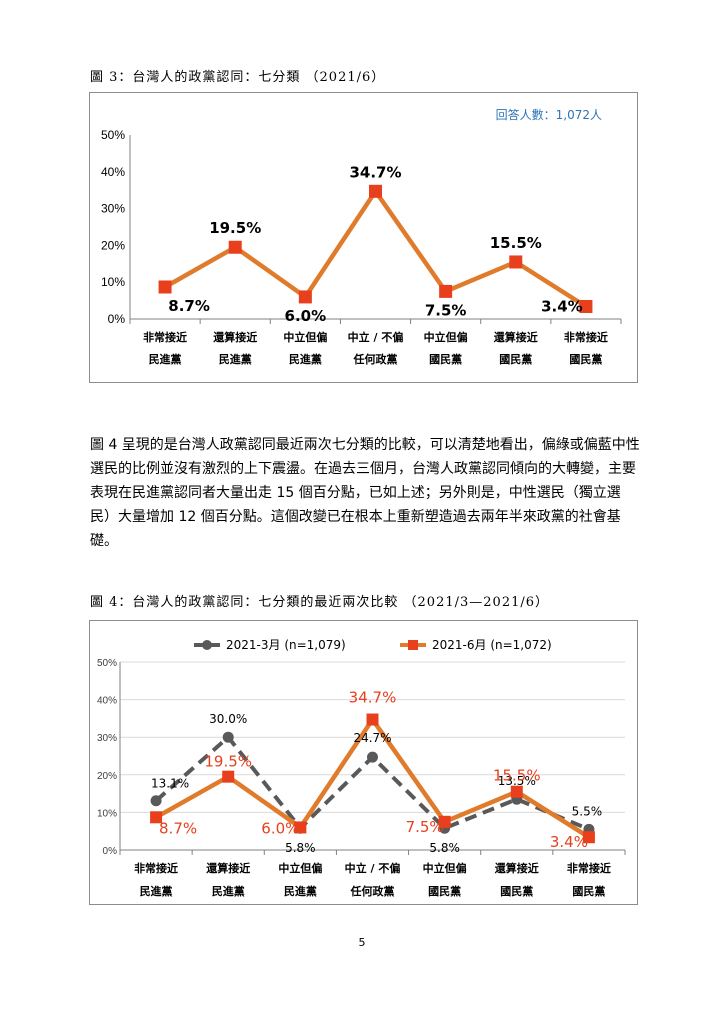 This screenshot has height=1024, width=724. I want to click on fig3-category-label: 中立 / 不偏, so click(376, 337).